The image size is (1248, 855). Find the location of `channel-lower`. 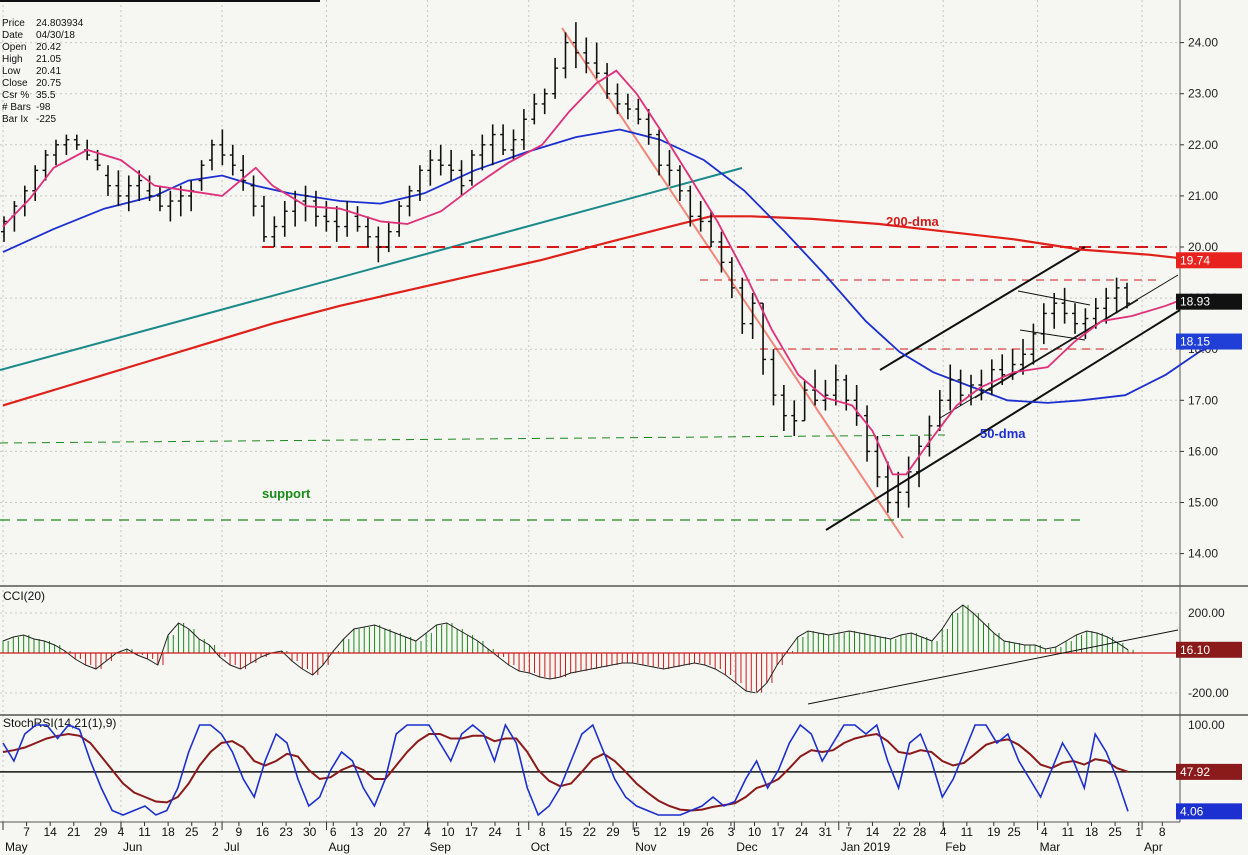

channel-lower is located at coordinates (1003, 420).